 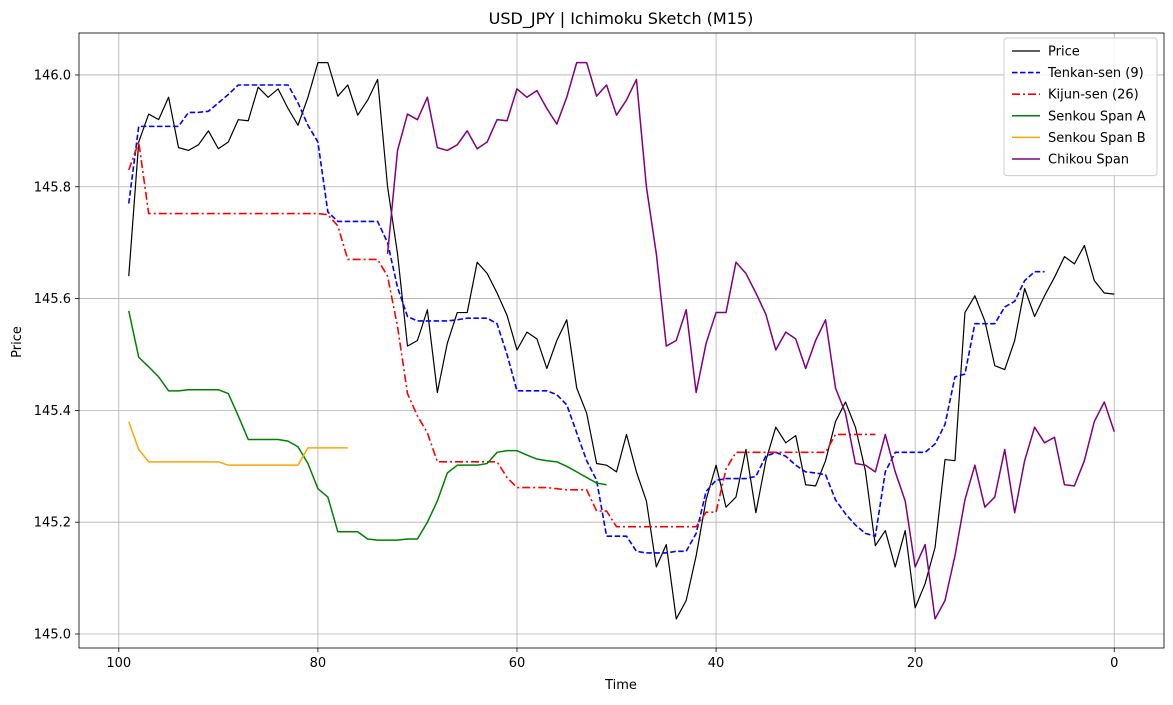 I want to click on chart-title: USD_JPY | Ichimoku Sketch (M15), so click(x=621, y=19).